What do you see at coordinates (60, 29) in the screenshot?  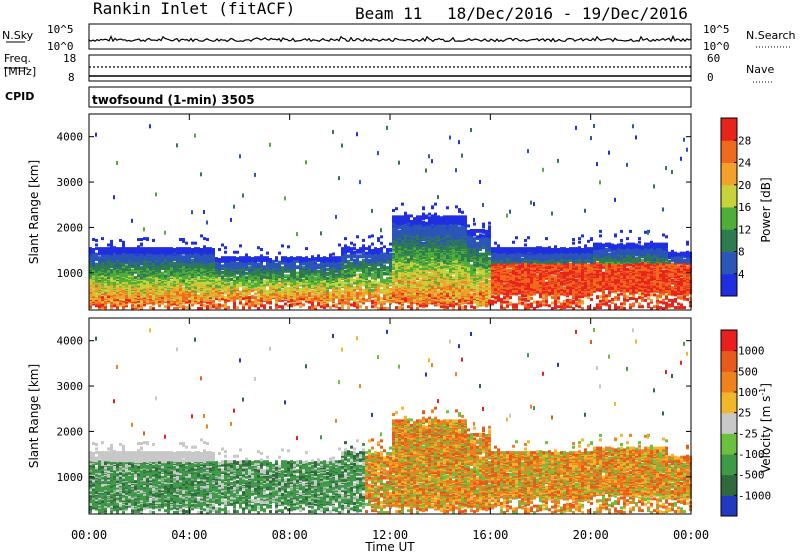 I see `nsky-tick-top: 10^5` at bounding box center [60, 29].